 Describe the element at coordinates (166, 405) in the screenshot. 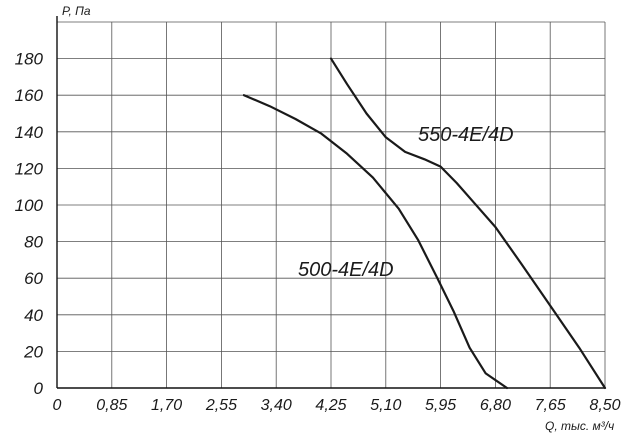

I see `x-tick-label: 1,70` at that location.